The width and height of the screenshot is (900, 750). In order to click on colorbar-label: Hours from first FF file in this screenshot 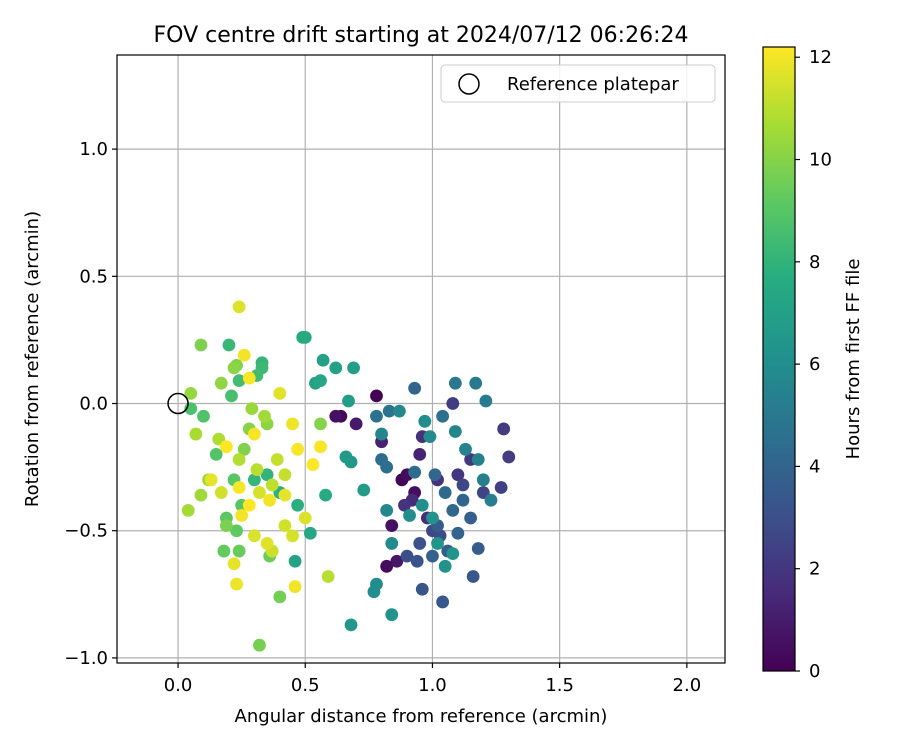, I will do `click(853, 359)`.